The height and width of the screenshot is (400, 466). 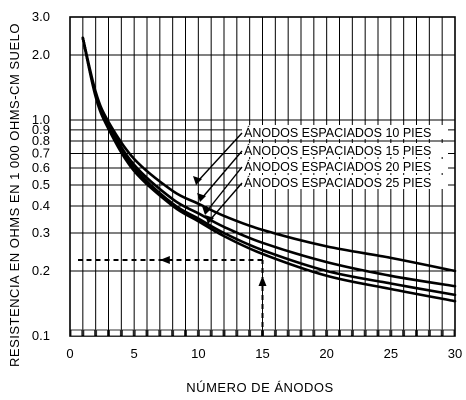 What do you see at coordinates (41, 335) in the screenshot?
I see `y-tick-label: 0.1` at bounding box center [41, 335].